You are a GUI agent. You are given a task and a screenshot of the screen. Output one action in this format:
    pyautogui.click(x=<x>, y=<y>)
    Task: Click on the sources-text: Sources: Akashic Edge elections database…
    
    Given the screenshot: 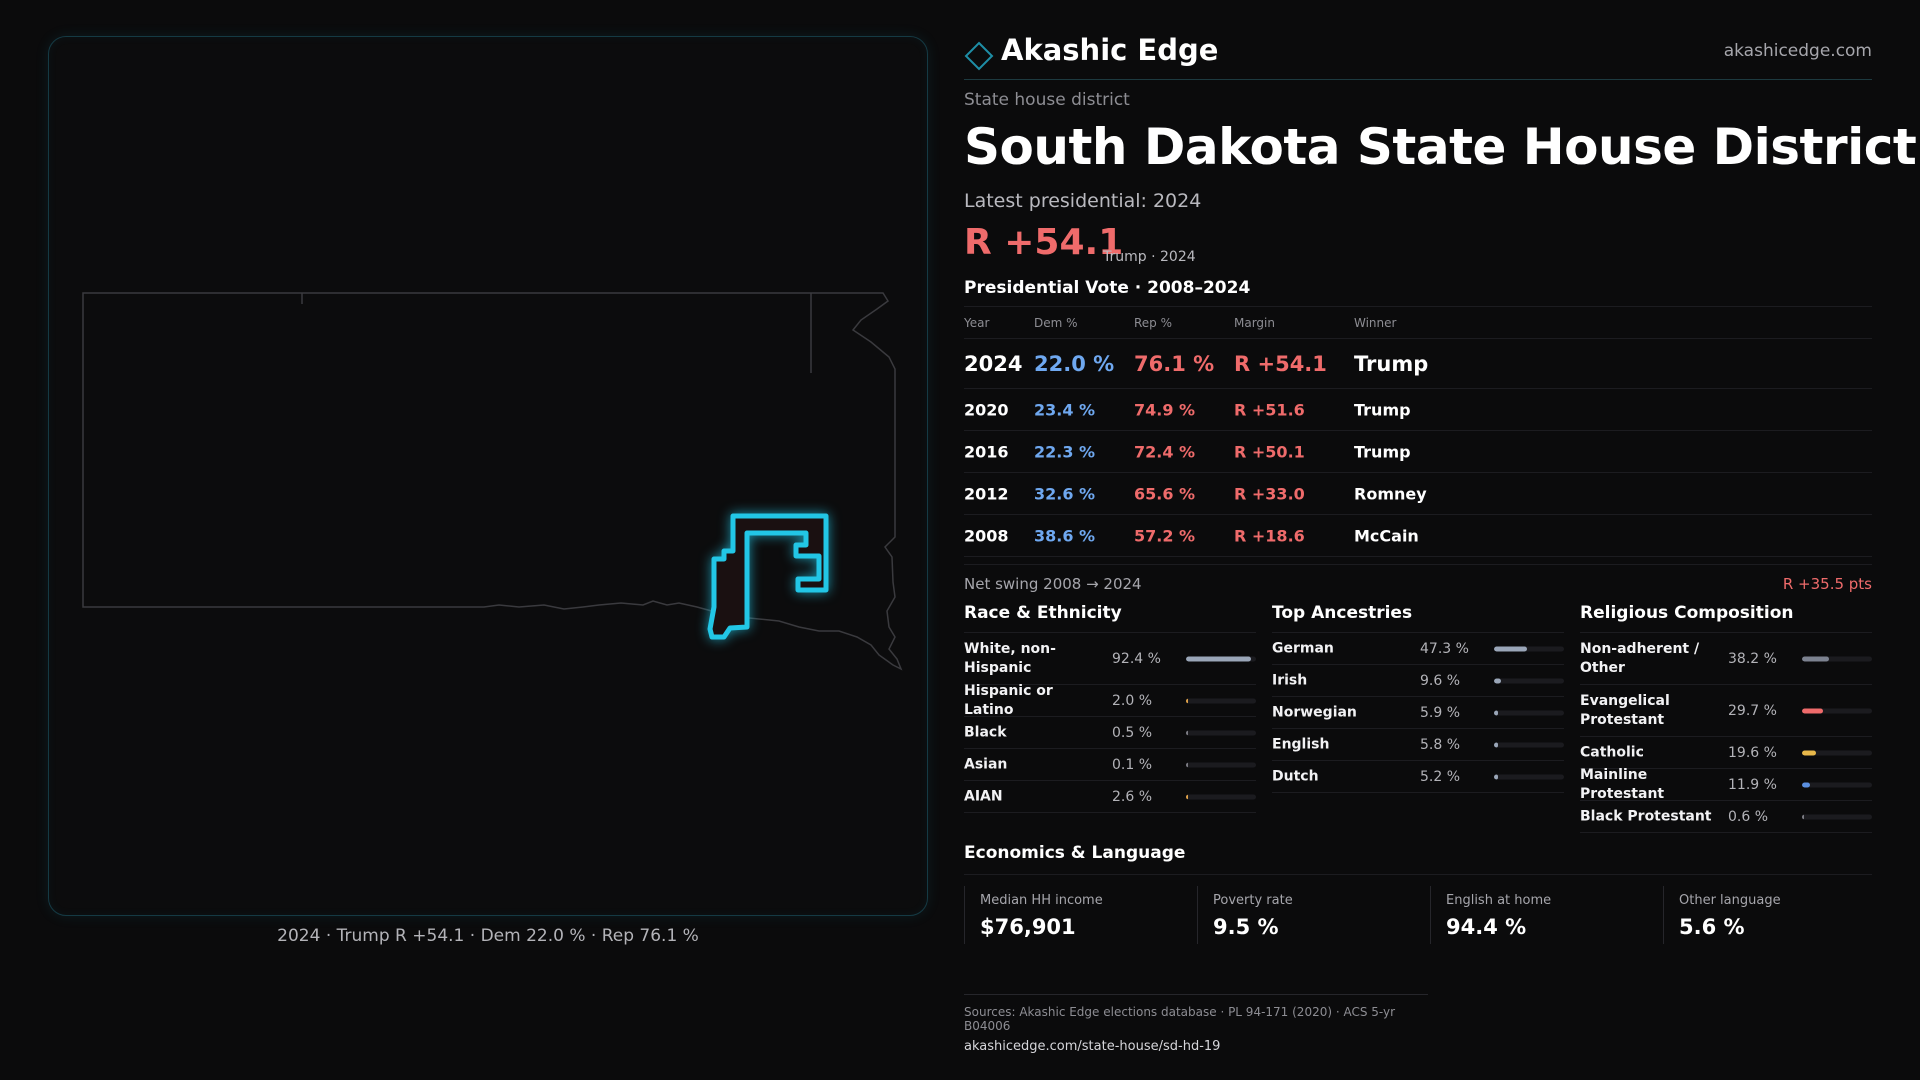 What is the action you would take?
    pyautogui.click(x=1180, y=1019)
    